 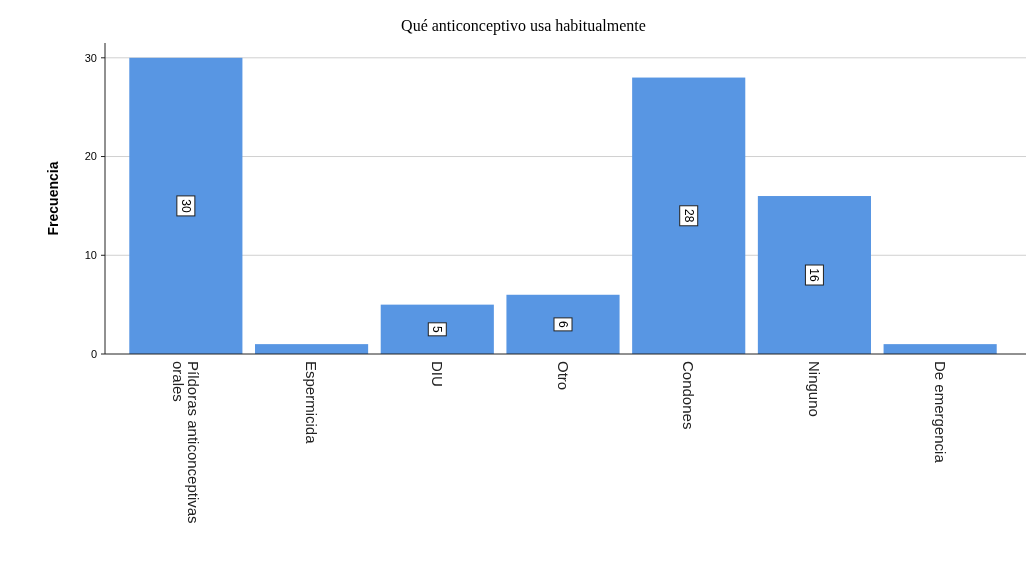 I want to click on y-tick-label: 20, so click(x=90, y=156).